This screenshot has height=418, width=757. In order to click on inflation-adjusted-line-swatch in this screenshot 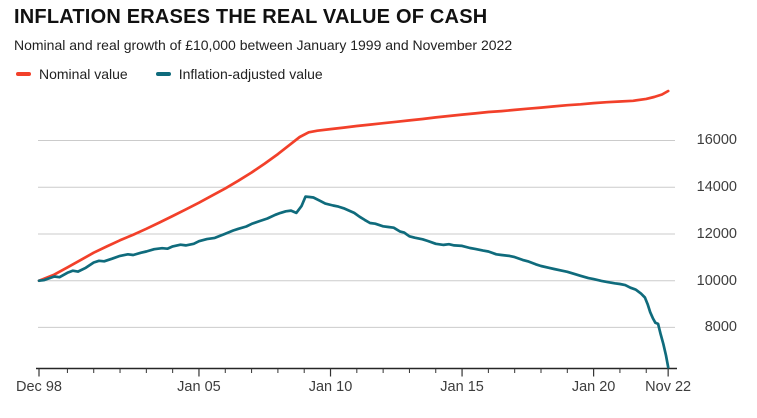, I will do `click(163, 74)`.